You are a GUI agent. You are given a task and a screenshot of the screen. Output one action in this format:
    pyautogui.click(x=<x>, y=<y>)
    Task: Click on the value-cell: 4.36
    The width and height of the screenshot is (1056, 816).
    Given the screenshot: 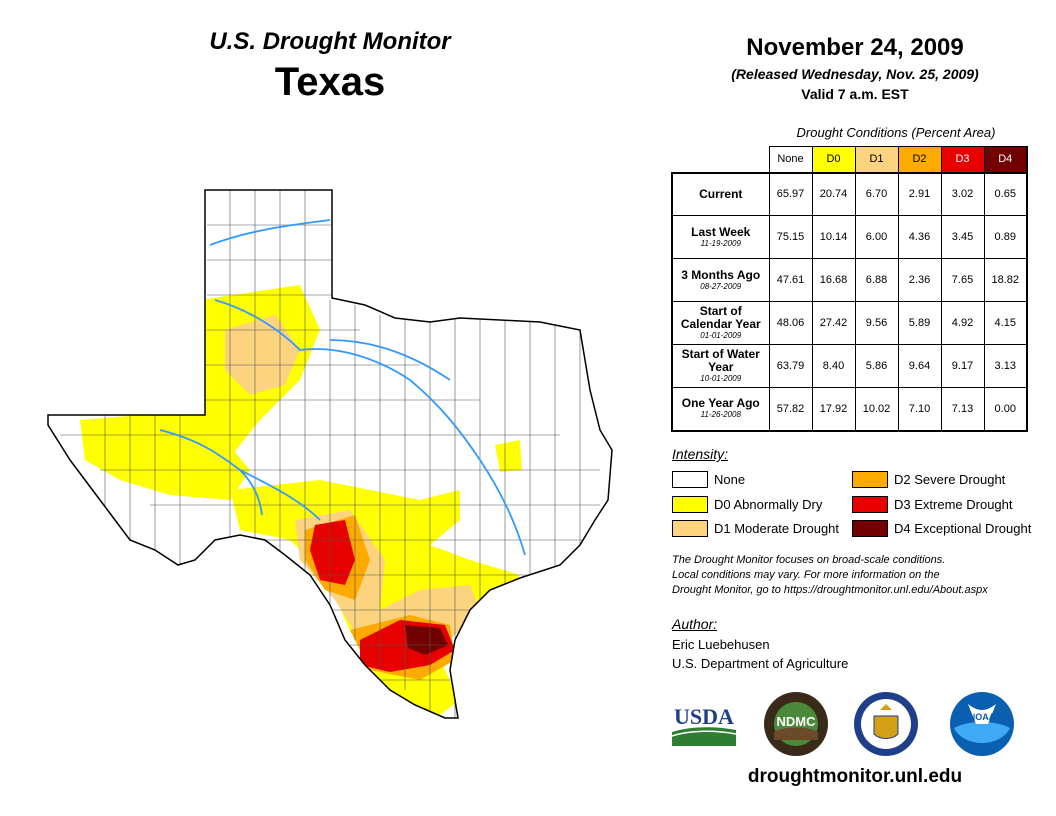 What is the action you would take?
    pyautogui.click(x=919, y=237)
    